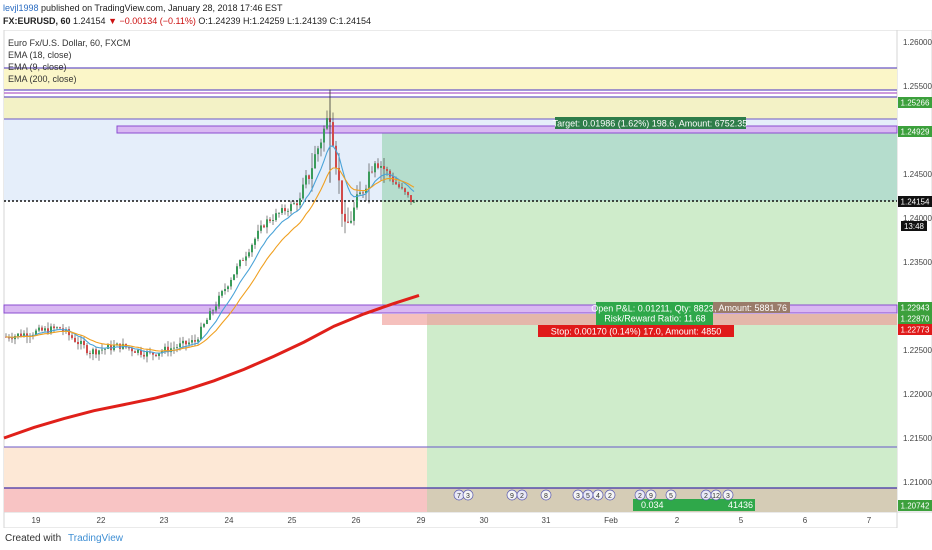 The height and width of the screenshot is (550, 932). I want to click on legend-title: Euro Fx/U.S. Dollar, 60, FXCM, so click(69, 43).